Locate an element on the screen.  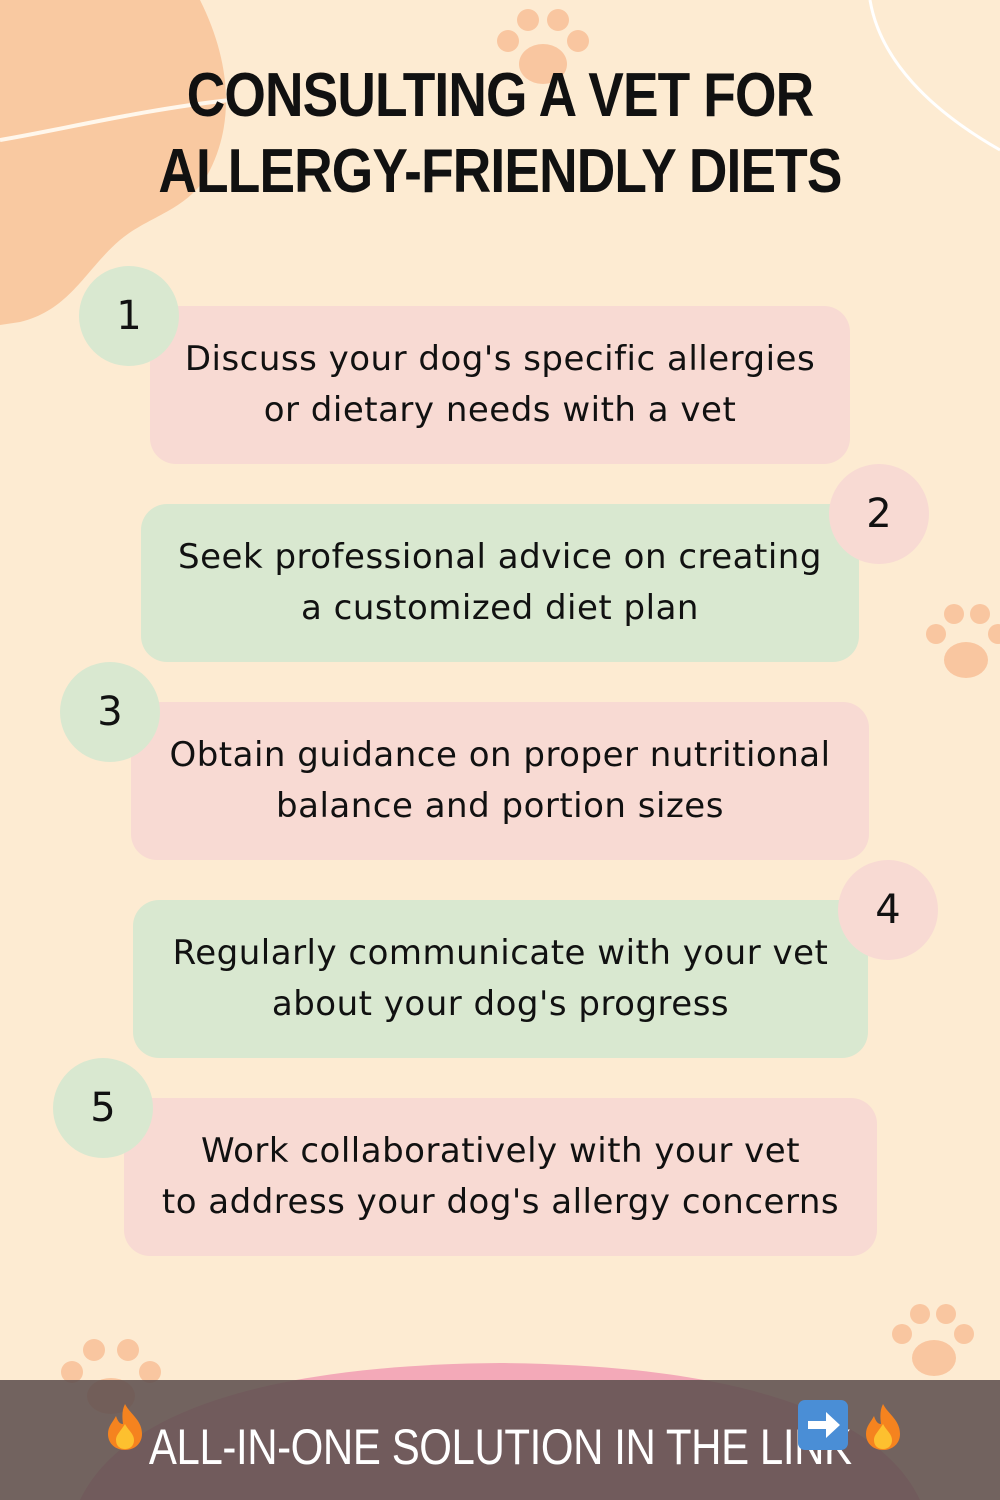
link-banner: ALL-IN-ONE SOLUTION IN THE LINK is located at coordinates (500, 1440).